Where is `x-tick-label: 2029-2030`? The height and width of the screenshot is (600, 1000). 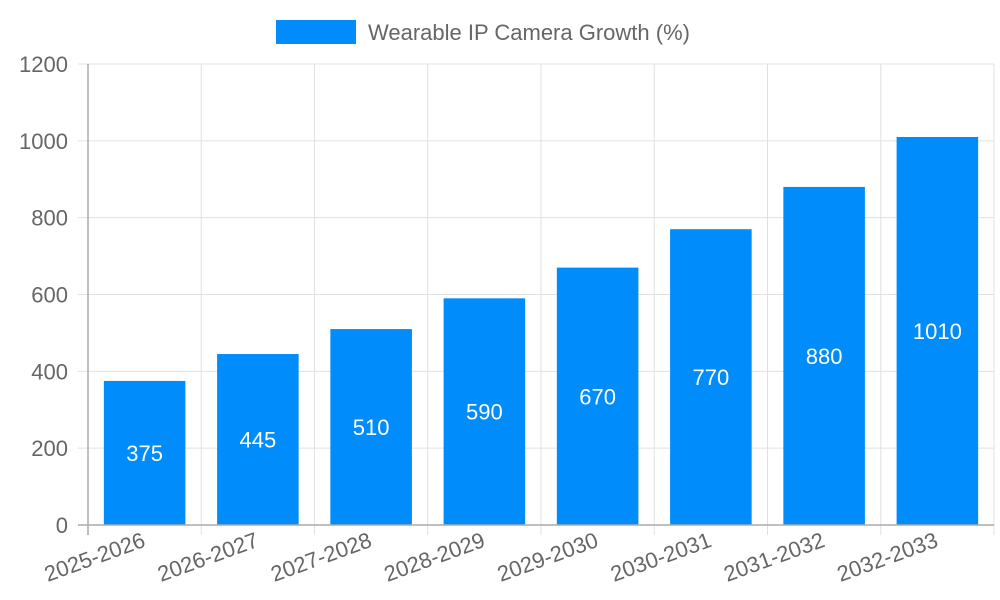 x-tick-label: 2029-2030 is located at coordinates (547, 556).